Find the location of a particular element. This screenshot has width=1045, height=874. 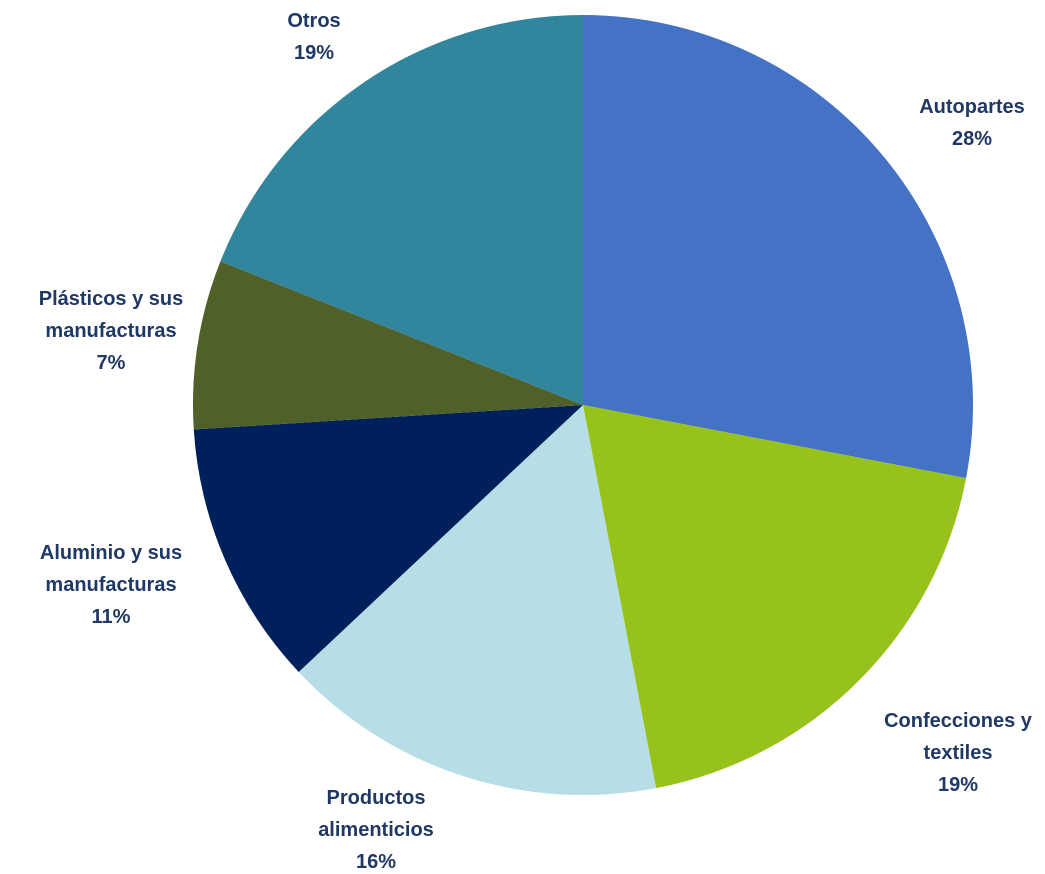

slice-percent-label: 16% is located at coordinates (376, 862).